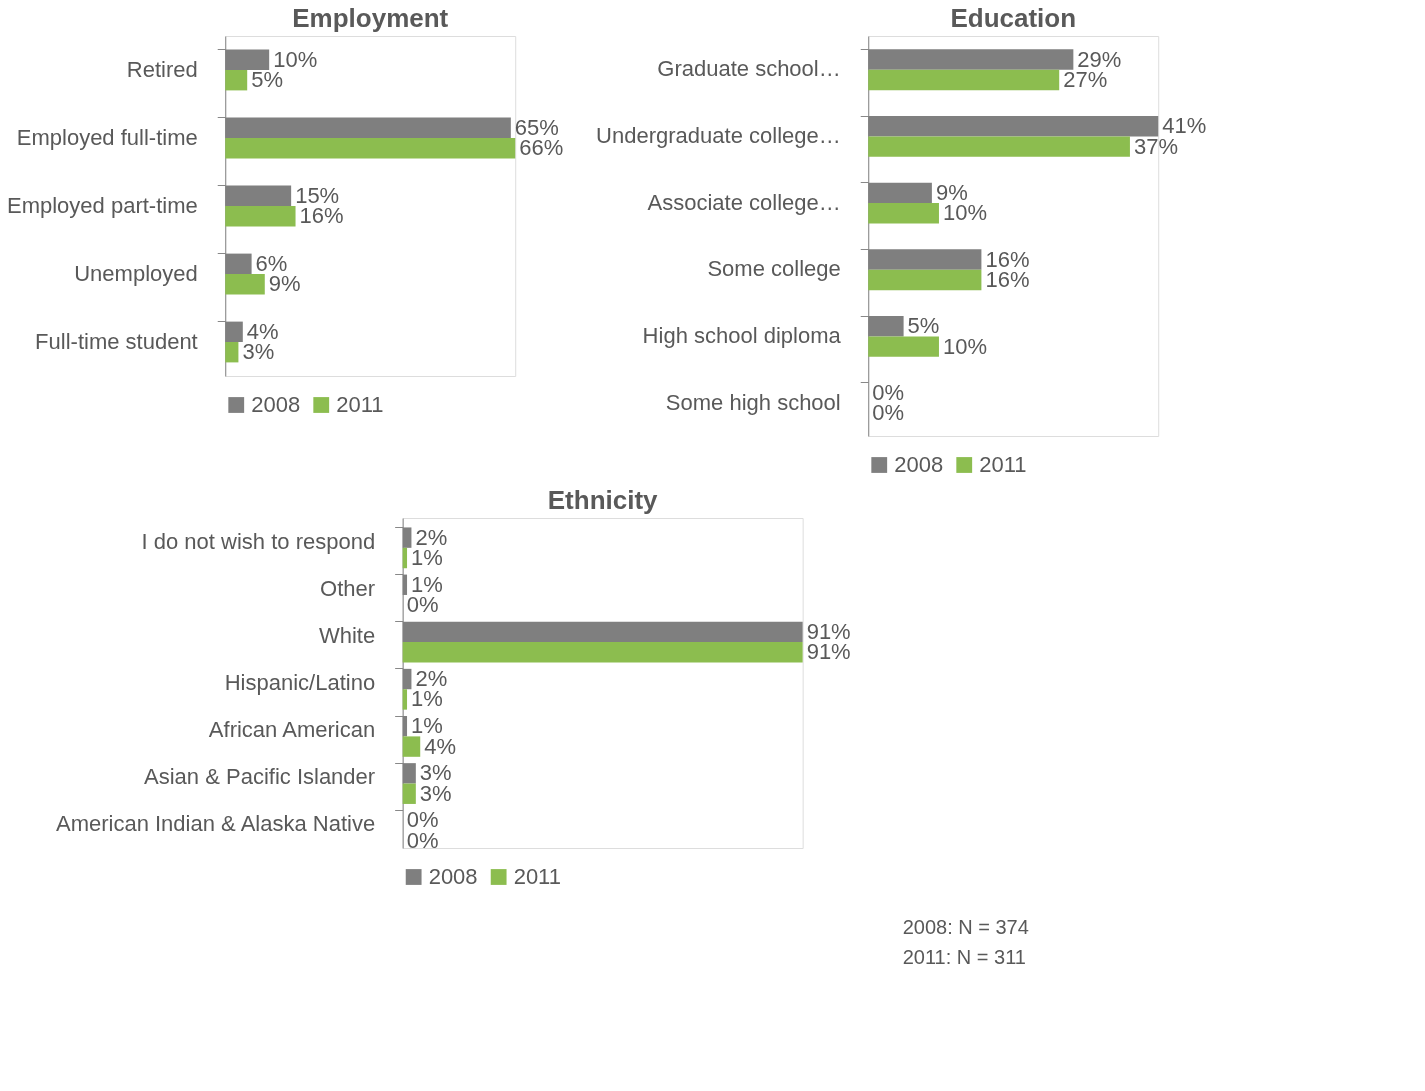  Describe the element at coordinates (260, 777) in the screenshot. I see `y-tick-label: Asian & Pacific Islander` at that location.